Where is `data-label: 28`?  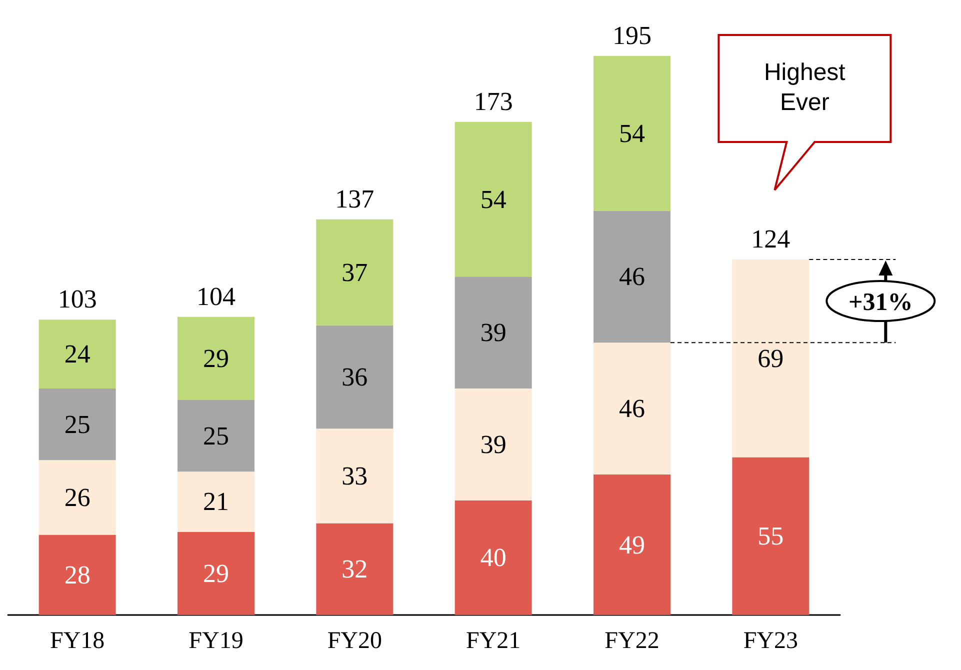 data-label: 28 is located at coordinates (77, 575).